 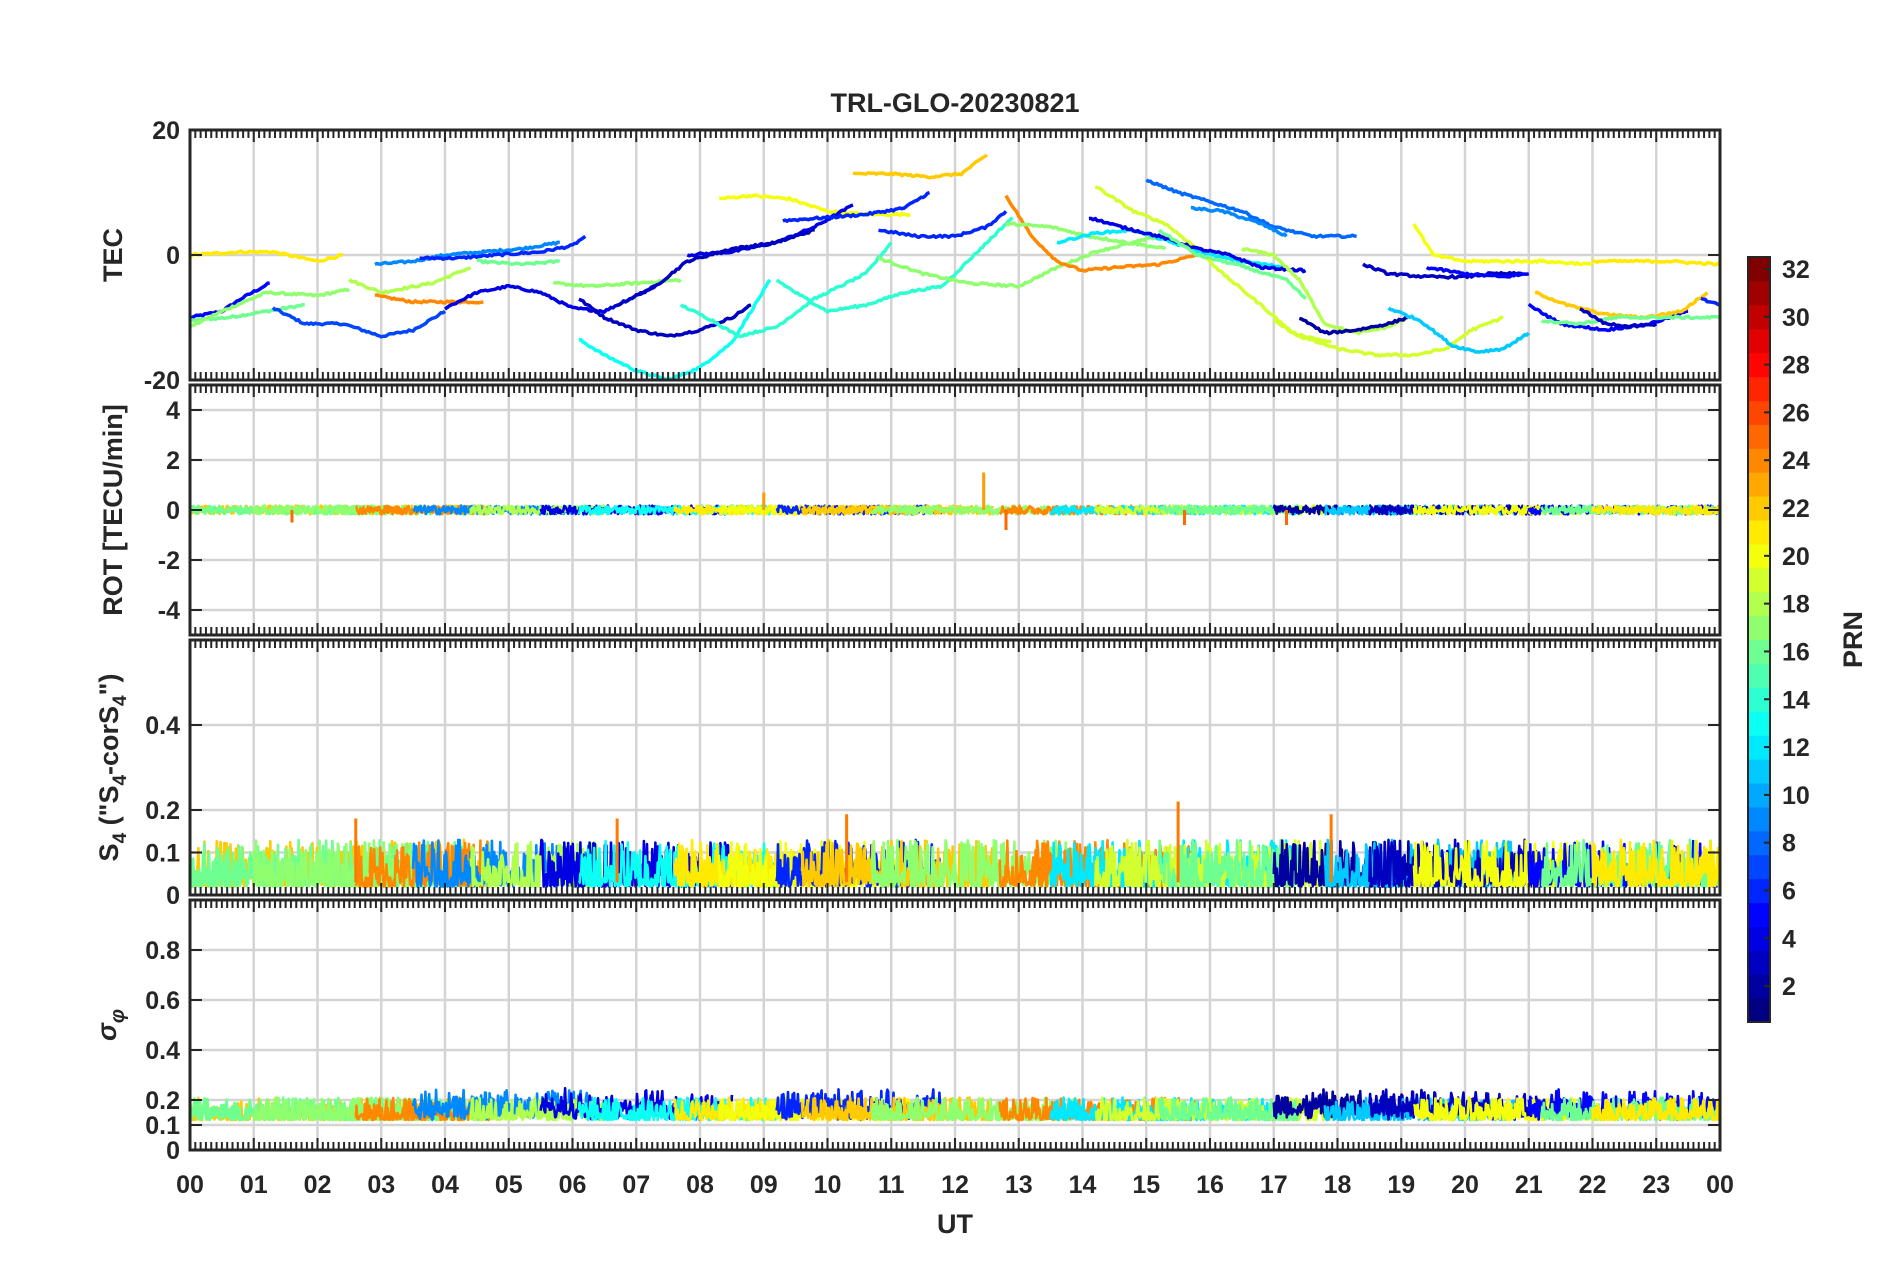 I want to click on x-tick-label: 14, so click(x=1083, y=1185).